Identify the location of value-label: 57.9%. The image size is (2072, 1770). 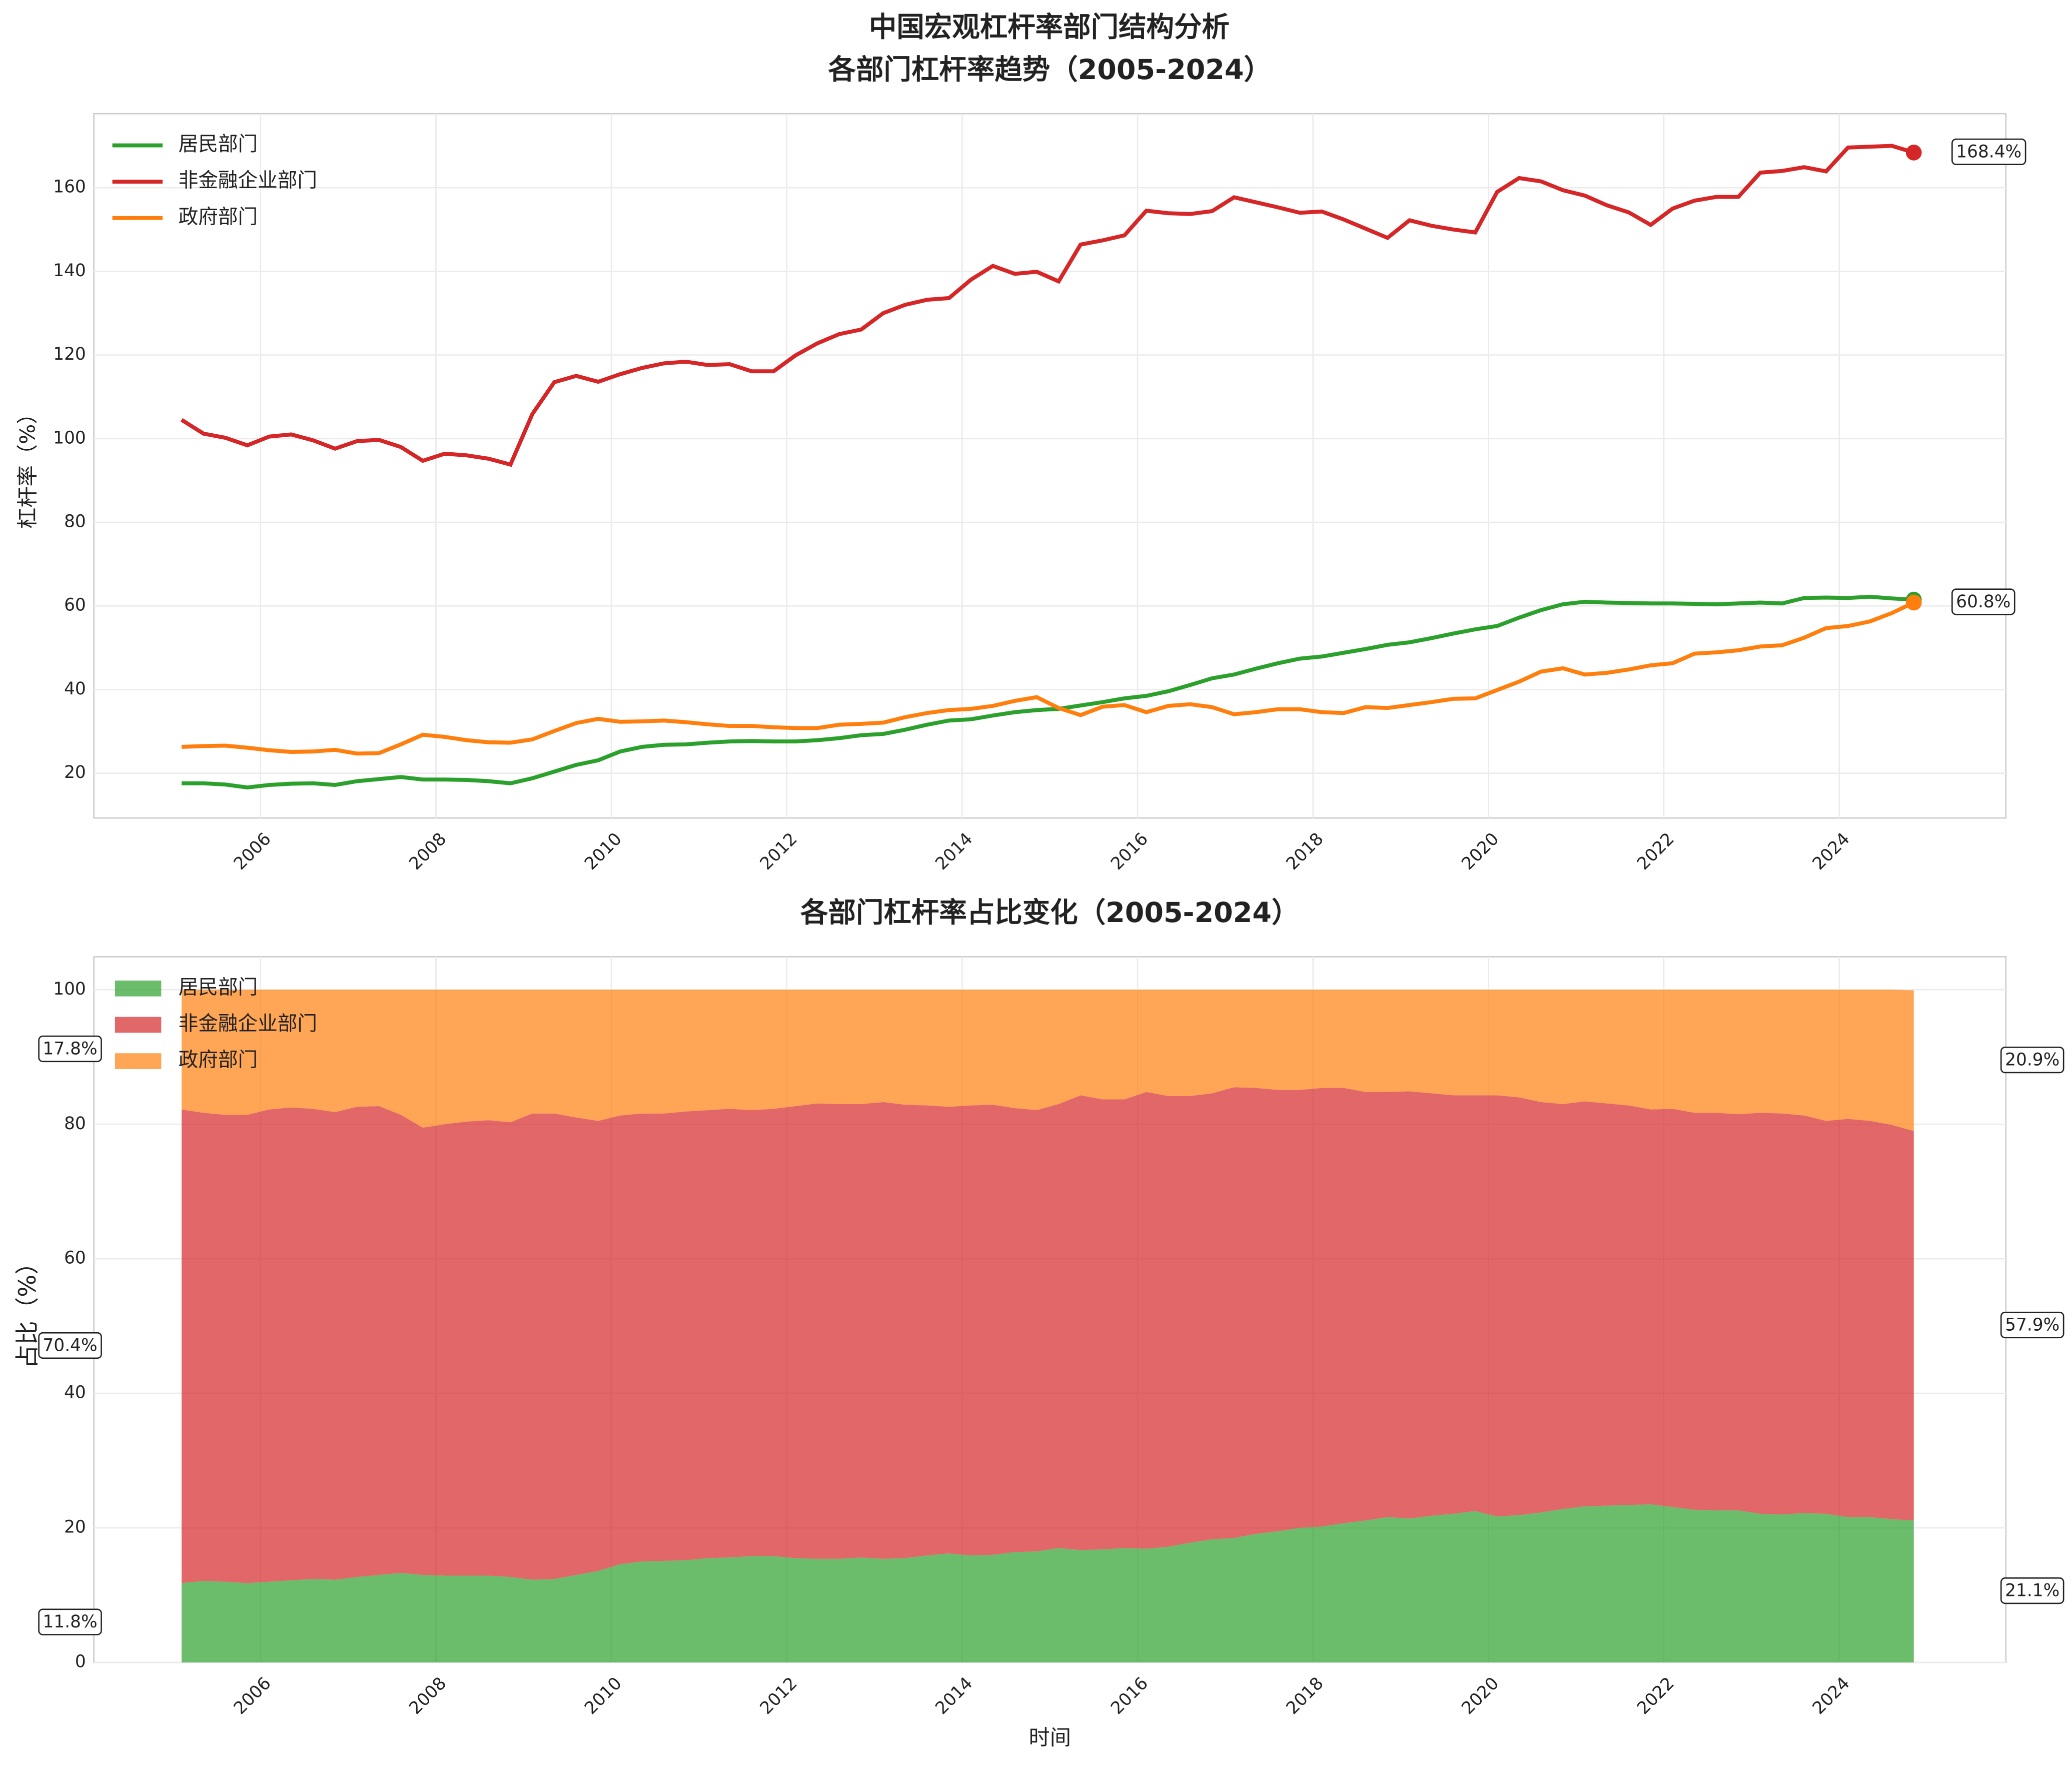
(2032, 1325).